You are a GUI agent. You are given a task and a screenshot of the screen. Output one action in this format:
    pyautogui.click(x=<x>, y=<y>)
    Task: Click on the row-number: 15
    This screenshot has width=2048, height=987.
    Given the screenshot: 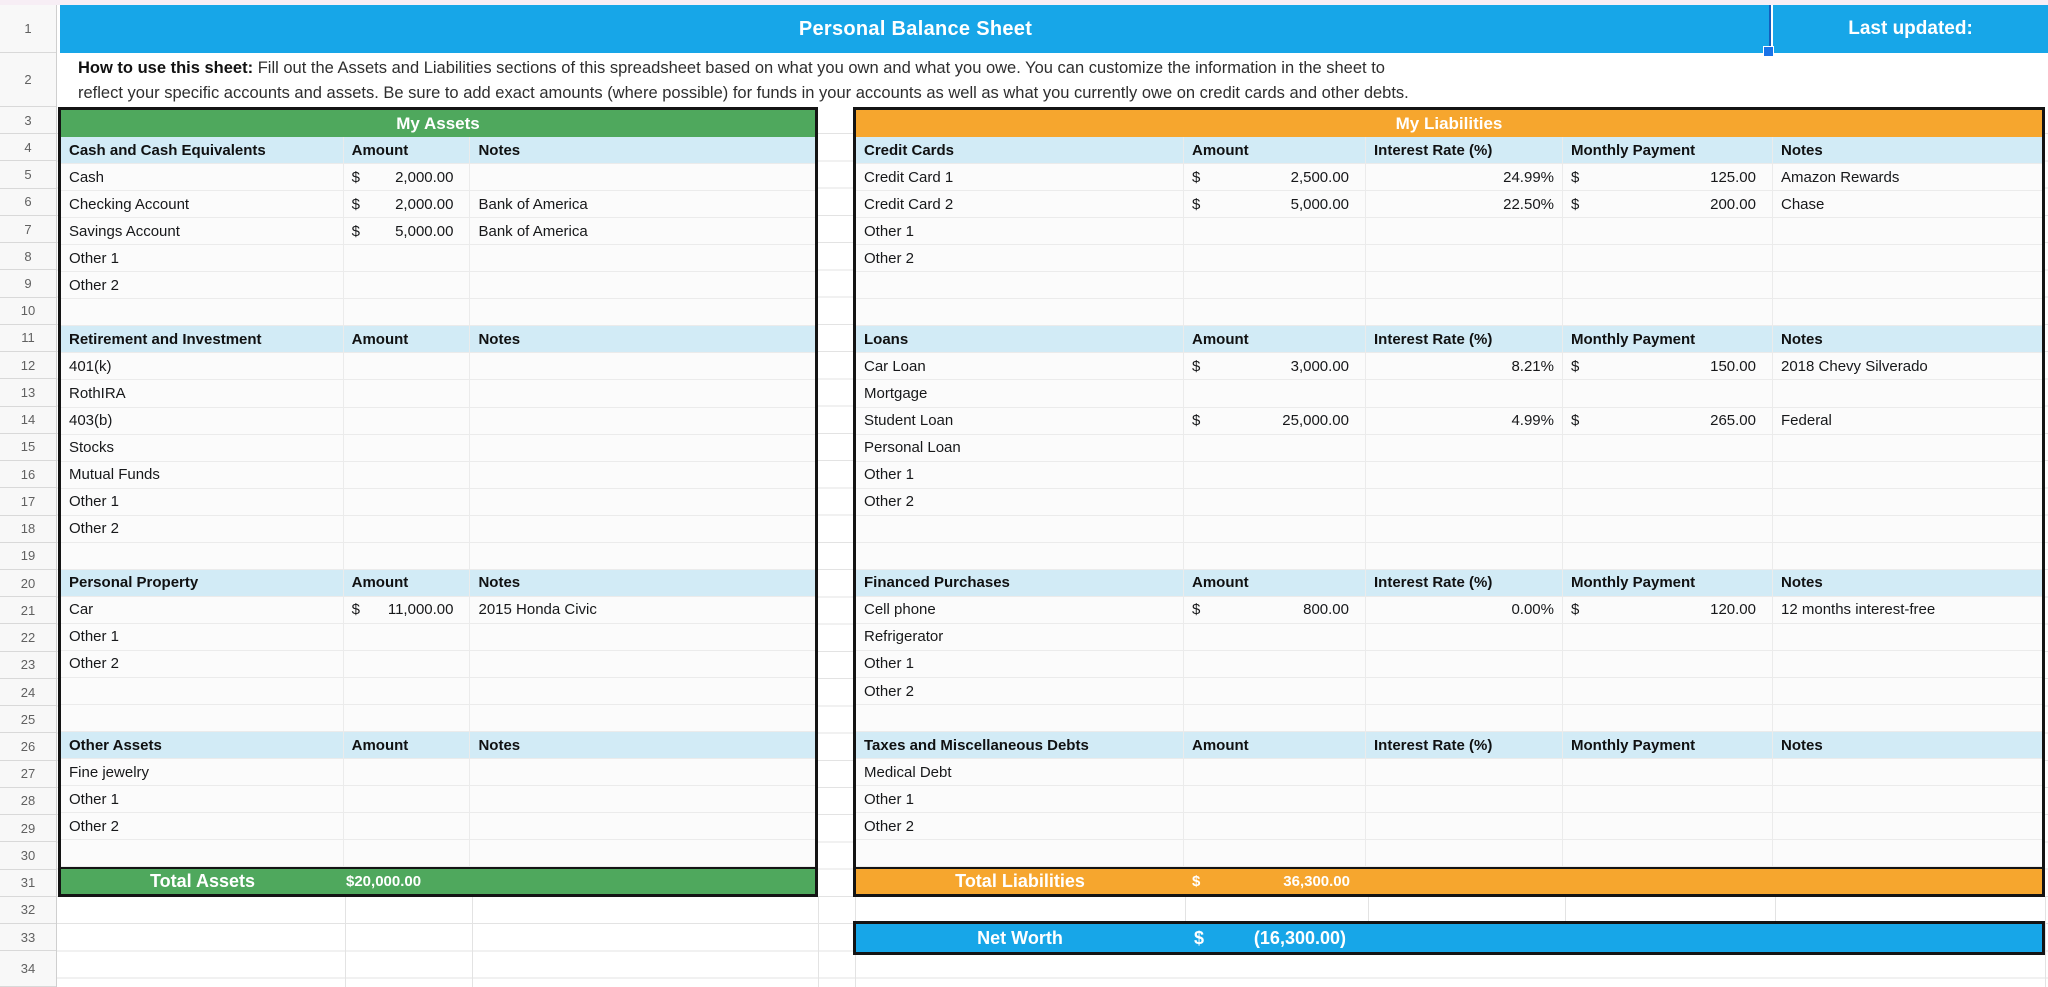 What is the action you would take?
    pyautogui.click(x=28, y=448)
    